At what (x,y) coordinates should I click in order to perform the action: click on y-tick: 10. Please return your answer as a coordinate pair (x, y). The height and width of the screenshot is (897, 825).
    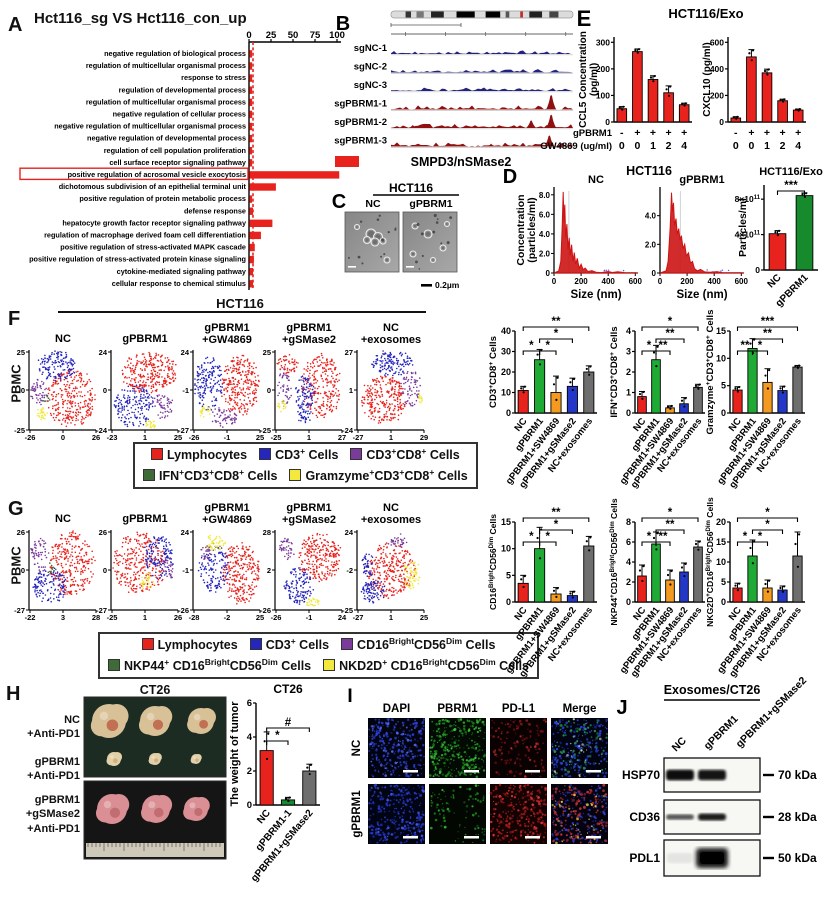
    Looking at the image, I should click on (506, 549).